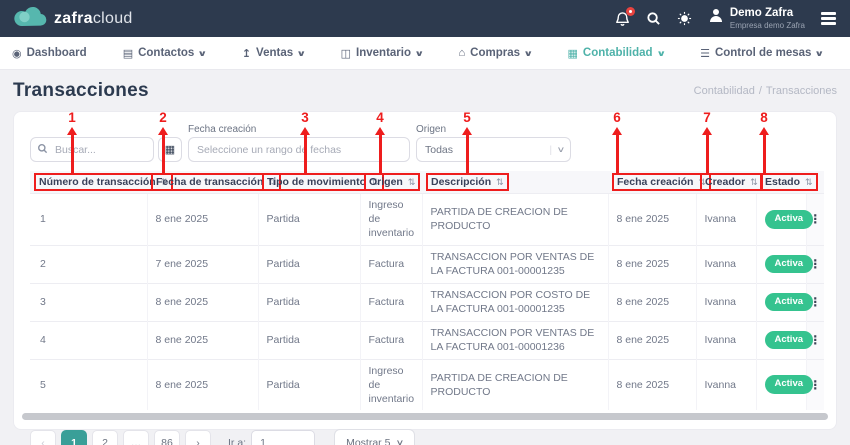 This screenshot has width=850, height=445. I want to click on column-label: Estado, so click(783, 182).